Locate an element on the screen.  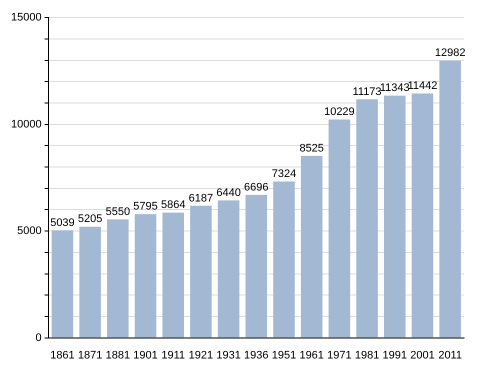
x-tick-label: 1961 is located at coordinates (311, 355).